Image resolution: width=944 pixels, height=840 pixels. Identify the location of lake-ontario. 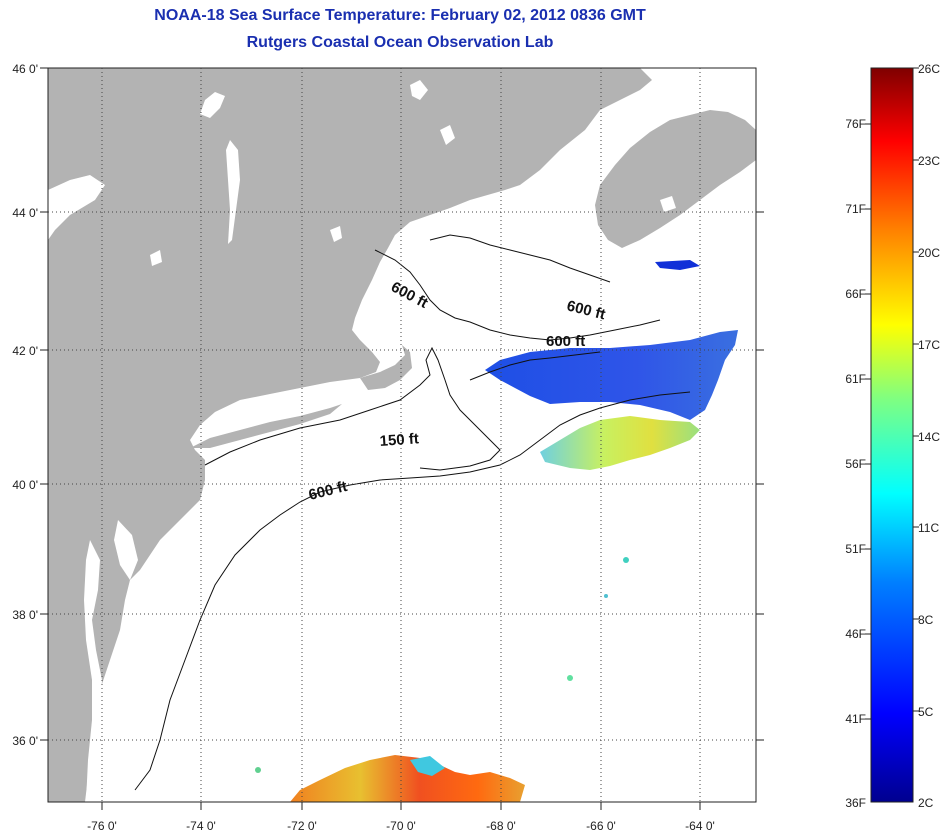
(76, 207).